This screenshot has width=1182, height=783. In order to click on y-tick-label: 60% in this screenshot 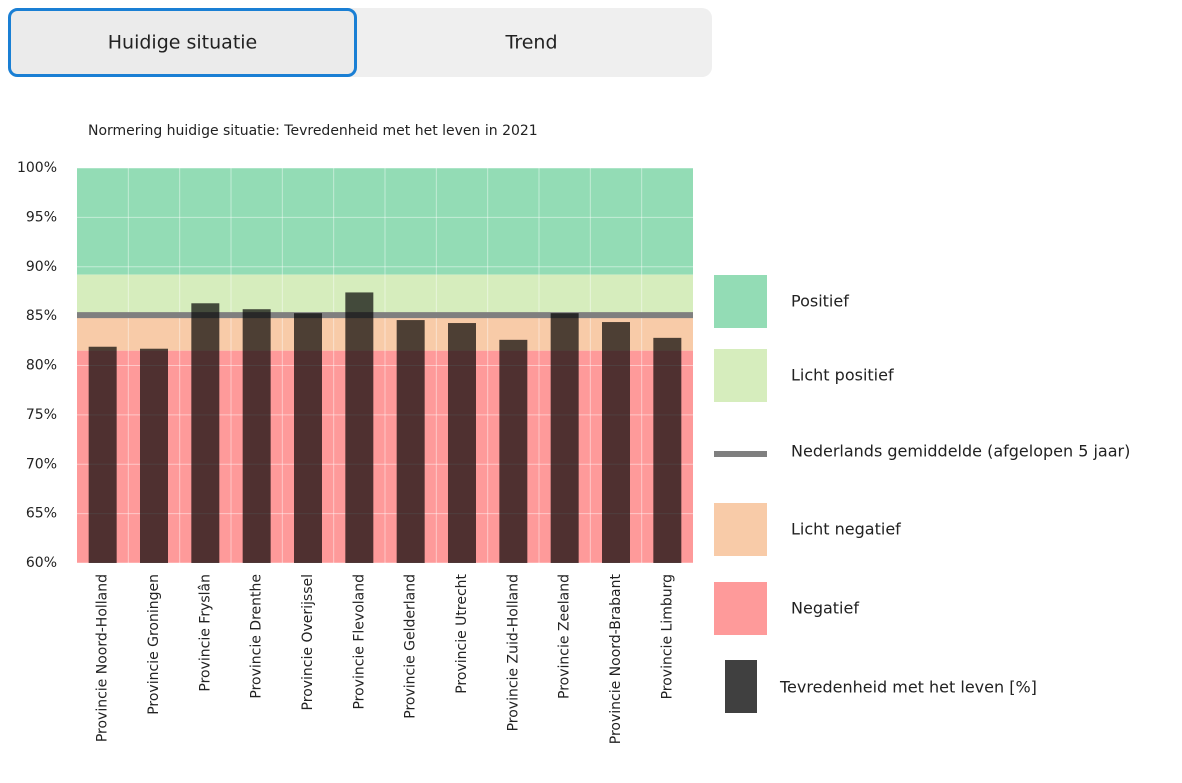, I will do `click(41, 563)`.